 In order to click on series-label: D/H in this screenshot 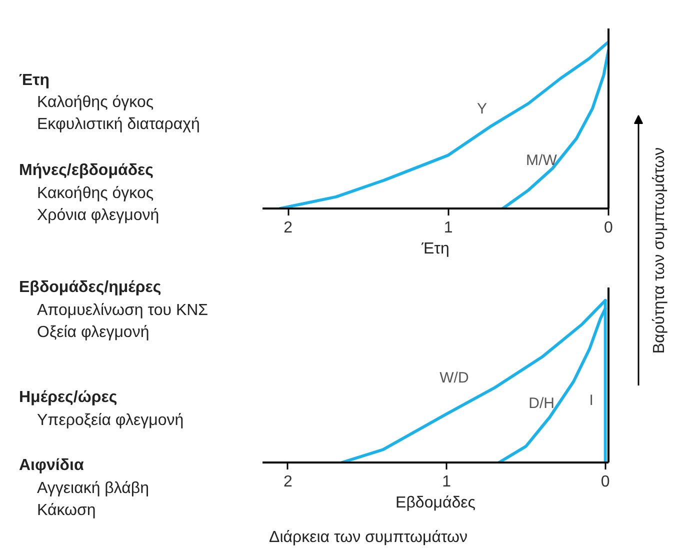, I will do `click(541, 403)`.